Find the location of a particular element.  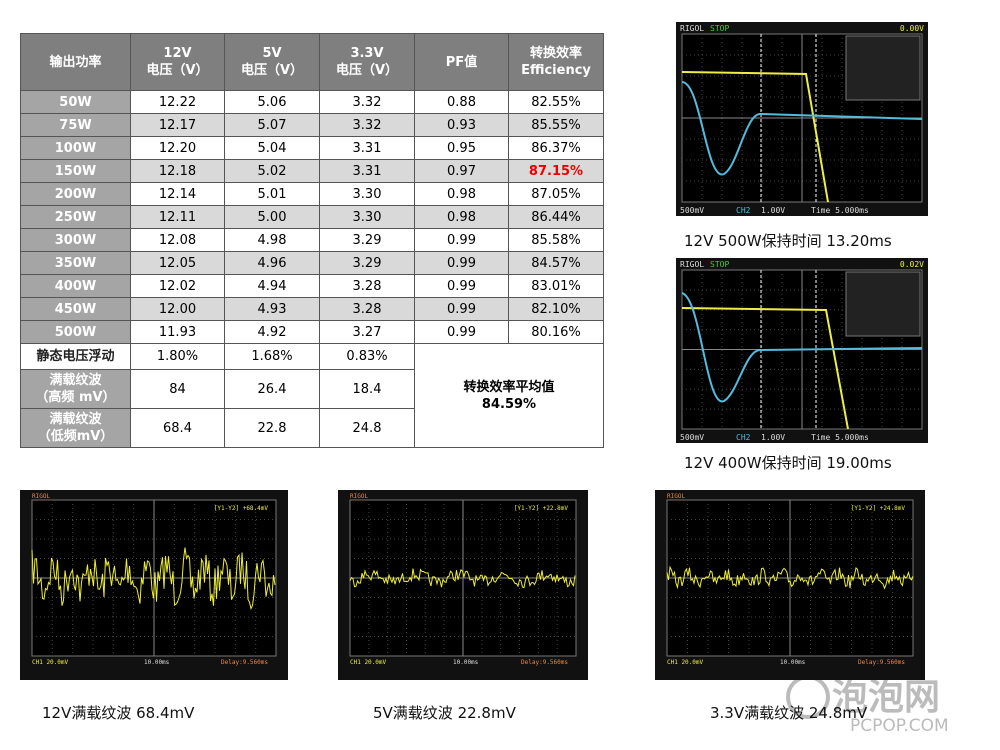

average-cell: 转换效率平均值 84.59% is located at coordinates (509, 395).